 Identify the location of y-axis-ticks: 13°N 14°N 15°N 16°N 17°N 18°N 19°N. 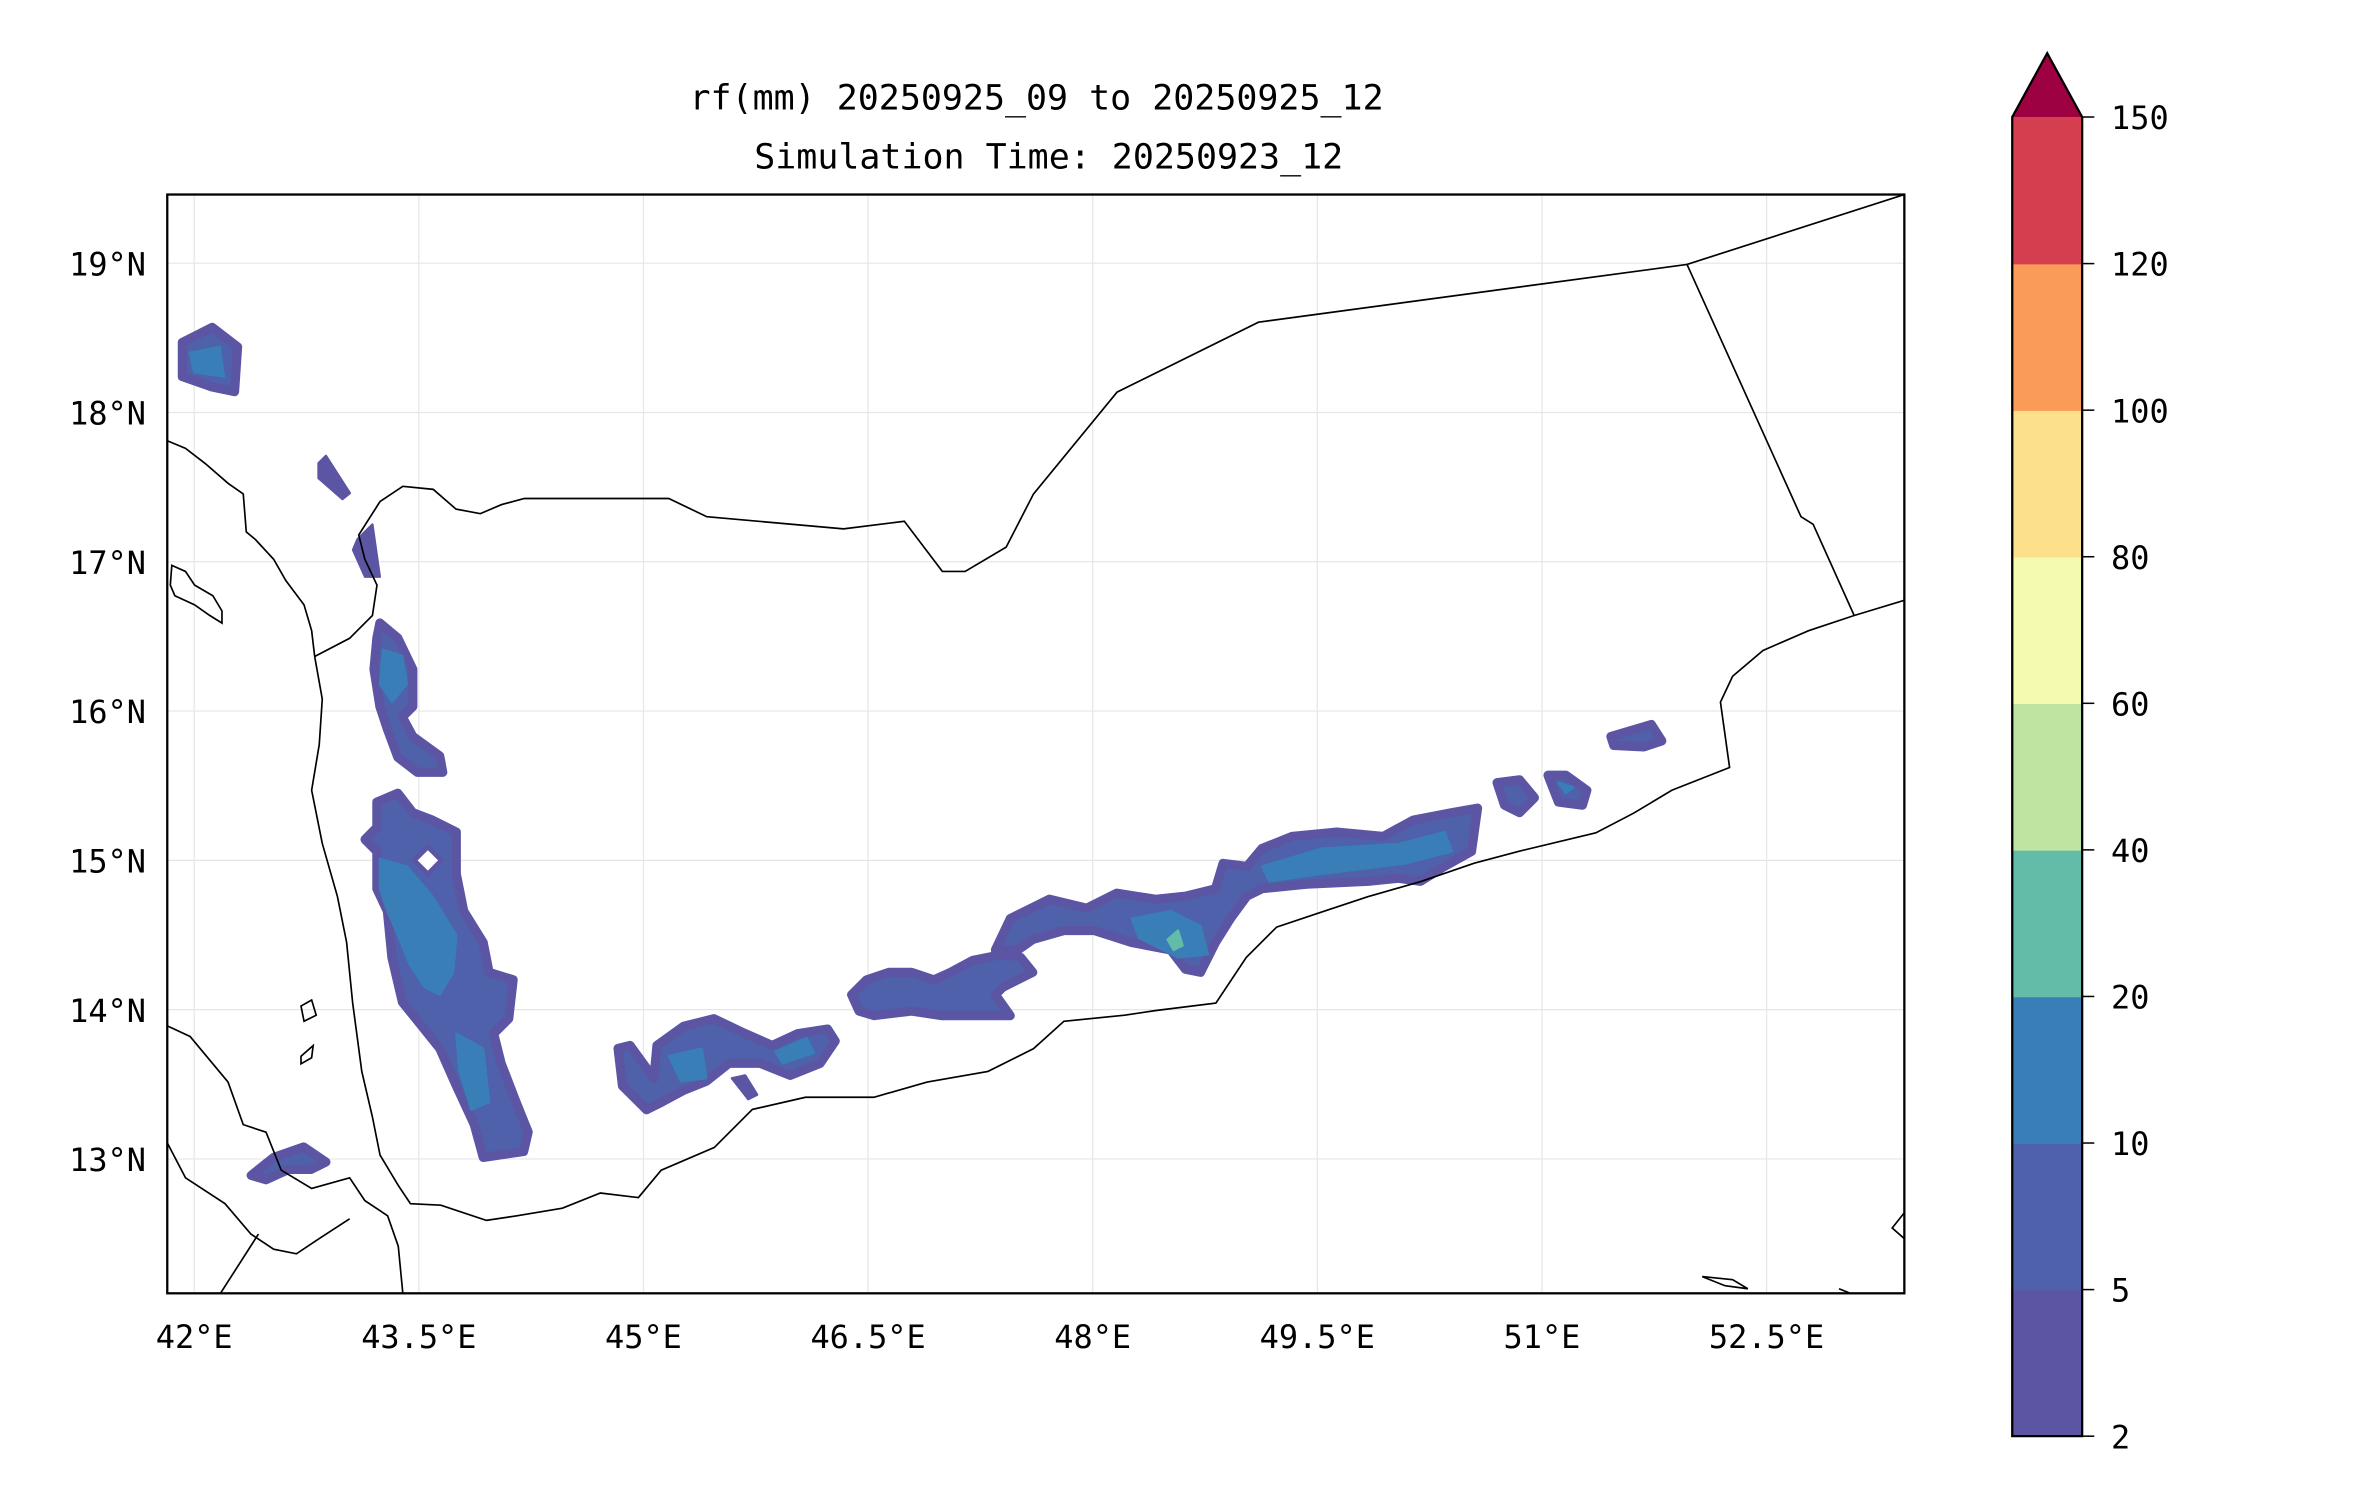
(107, 712).